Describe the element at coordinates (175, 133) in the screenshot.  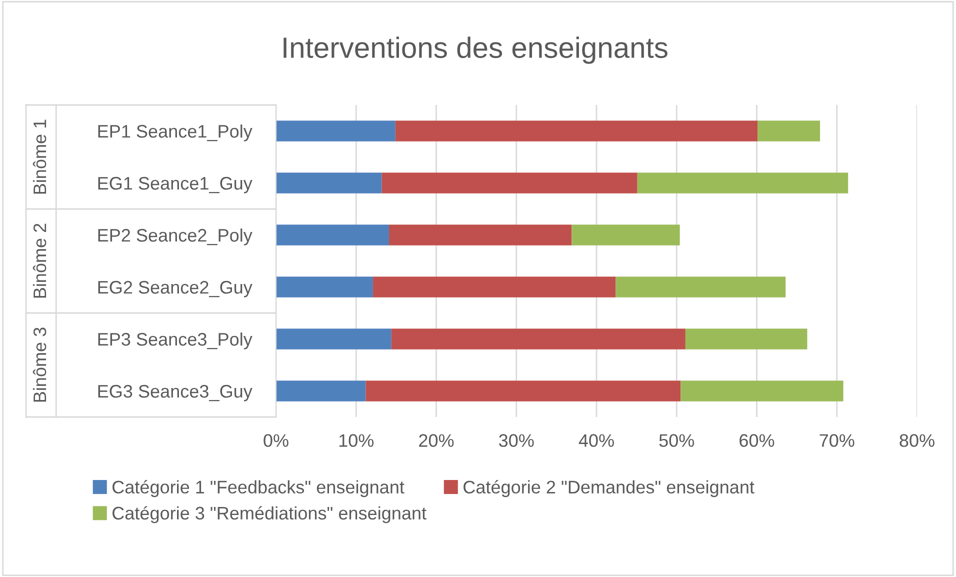
I see `y-tick-label: EP1 Seance1_Poly` at that location.